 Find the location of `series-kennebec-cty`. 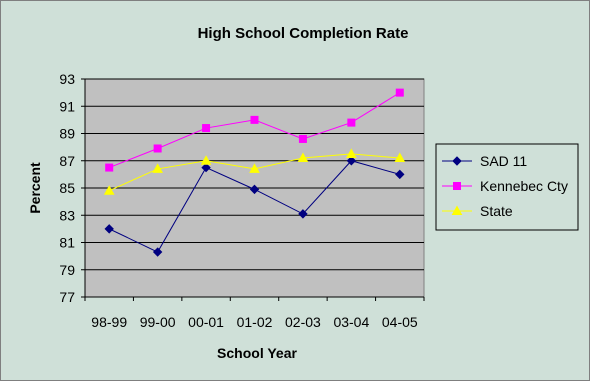

series-kennebec-cty is located at coordinates (254, 130).